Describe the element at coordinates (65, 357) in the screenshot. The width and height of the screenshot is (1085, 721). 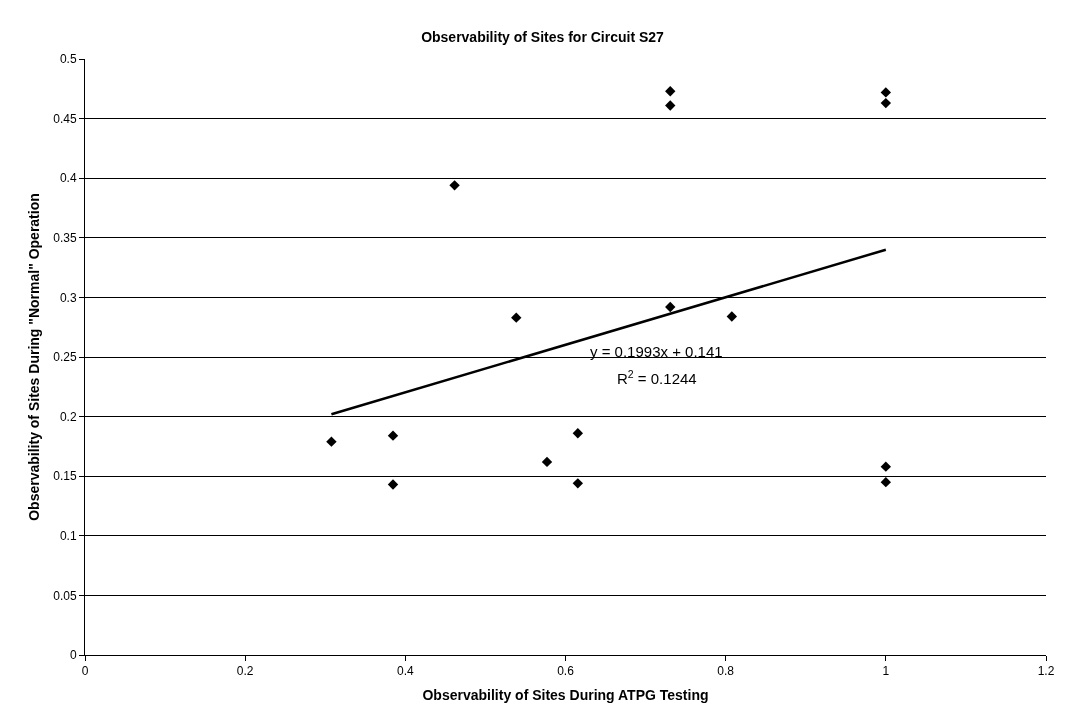
I see `y-tick-label: 0.25` at that location.